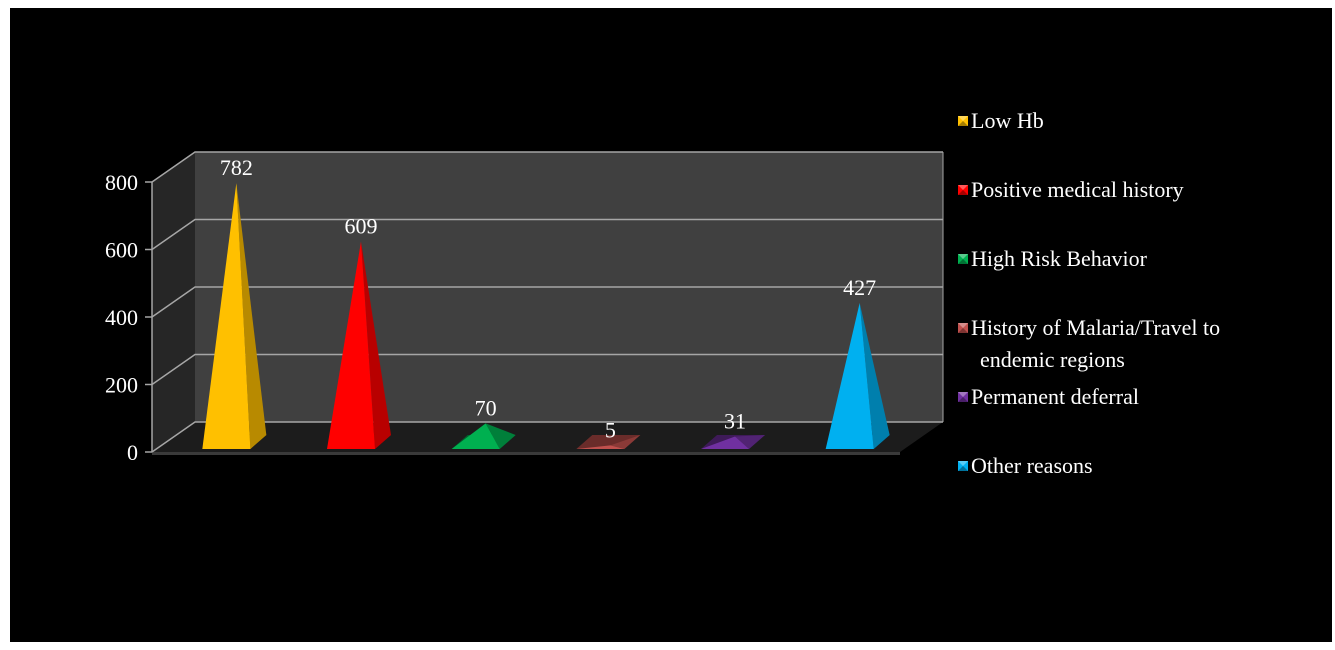 Image resolution: width=1335 pixels, height=650 pixels. What do you see at coordinates (1007, 120) in the screenshot?
I see `legend-label: Low Hb` at bounding box center [1007, 120].